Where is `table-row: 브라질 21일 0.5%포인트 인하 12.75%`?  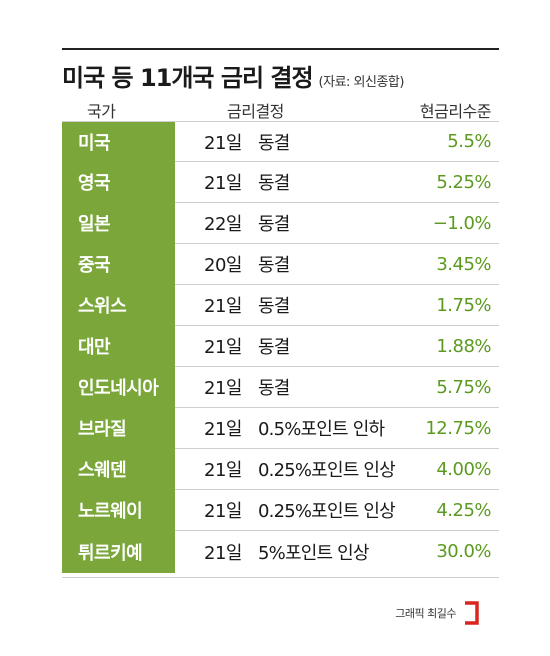
table-row: 브라질 21일 0.5%포인트 인하 12.75% is located at coordinates (280, 428).